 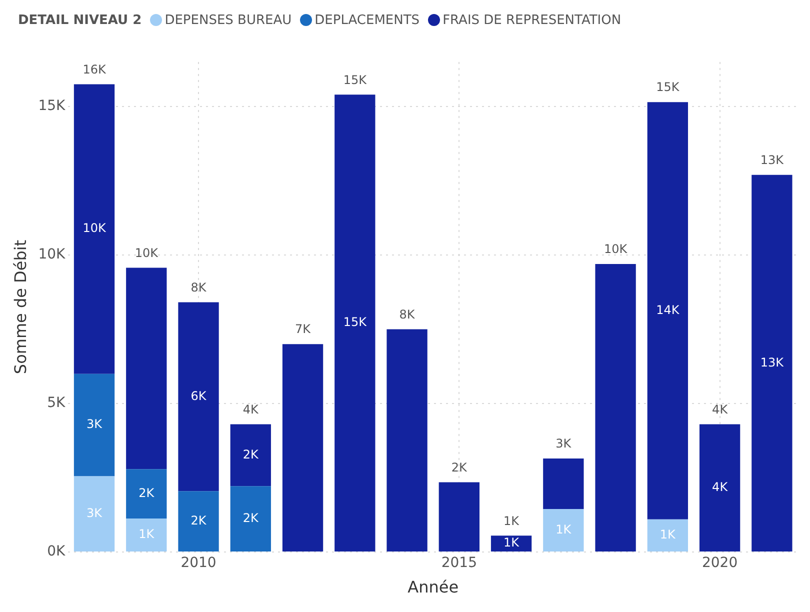 What do you see at coordinates (80, 20) in the screenshot?
I see `legend-title: DETAIL NIVEAU 2` at bounding box center [80, 20].